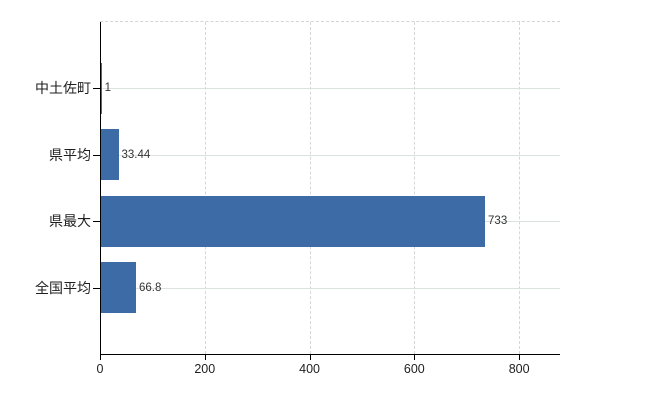 Image resolution: width=650 pixels, height=400 pixels. I want to click on category-label: 全国平均, so click(63, 288).